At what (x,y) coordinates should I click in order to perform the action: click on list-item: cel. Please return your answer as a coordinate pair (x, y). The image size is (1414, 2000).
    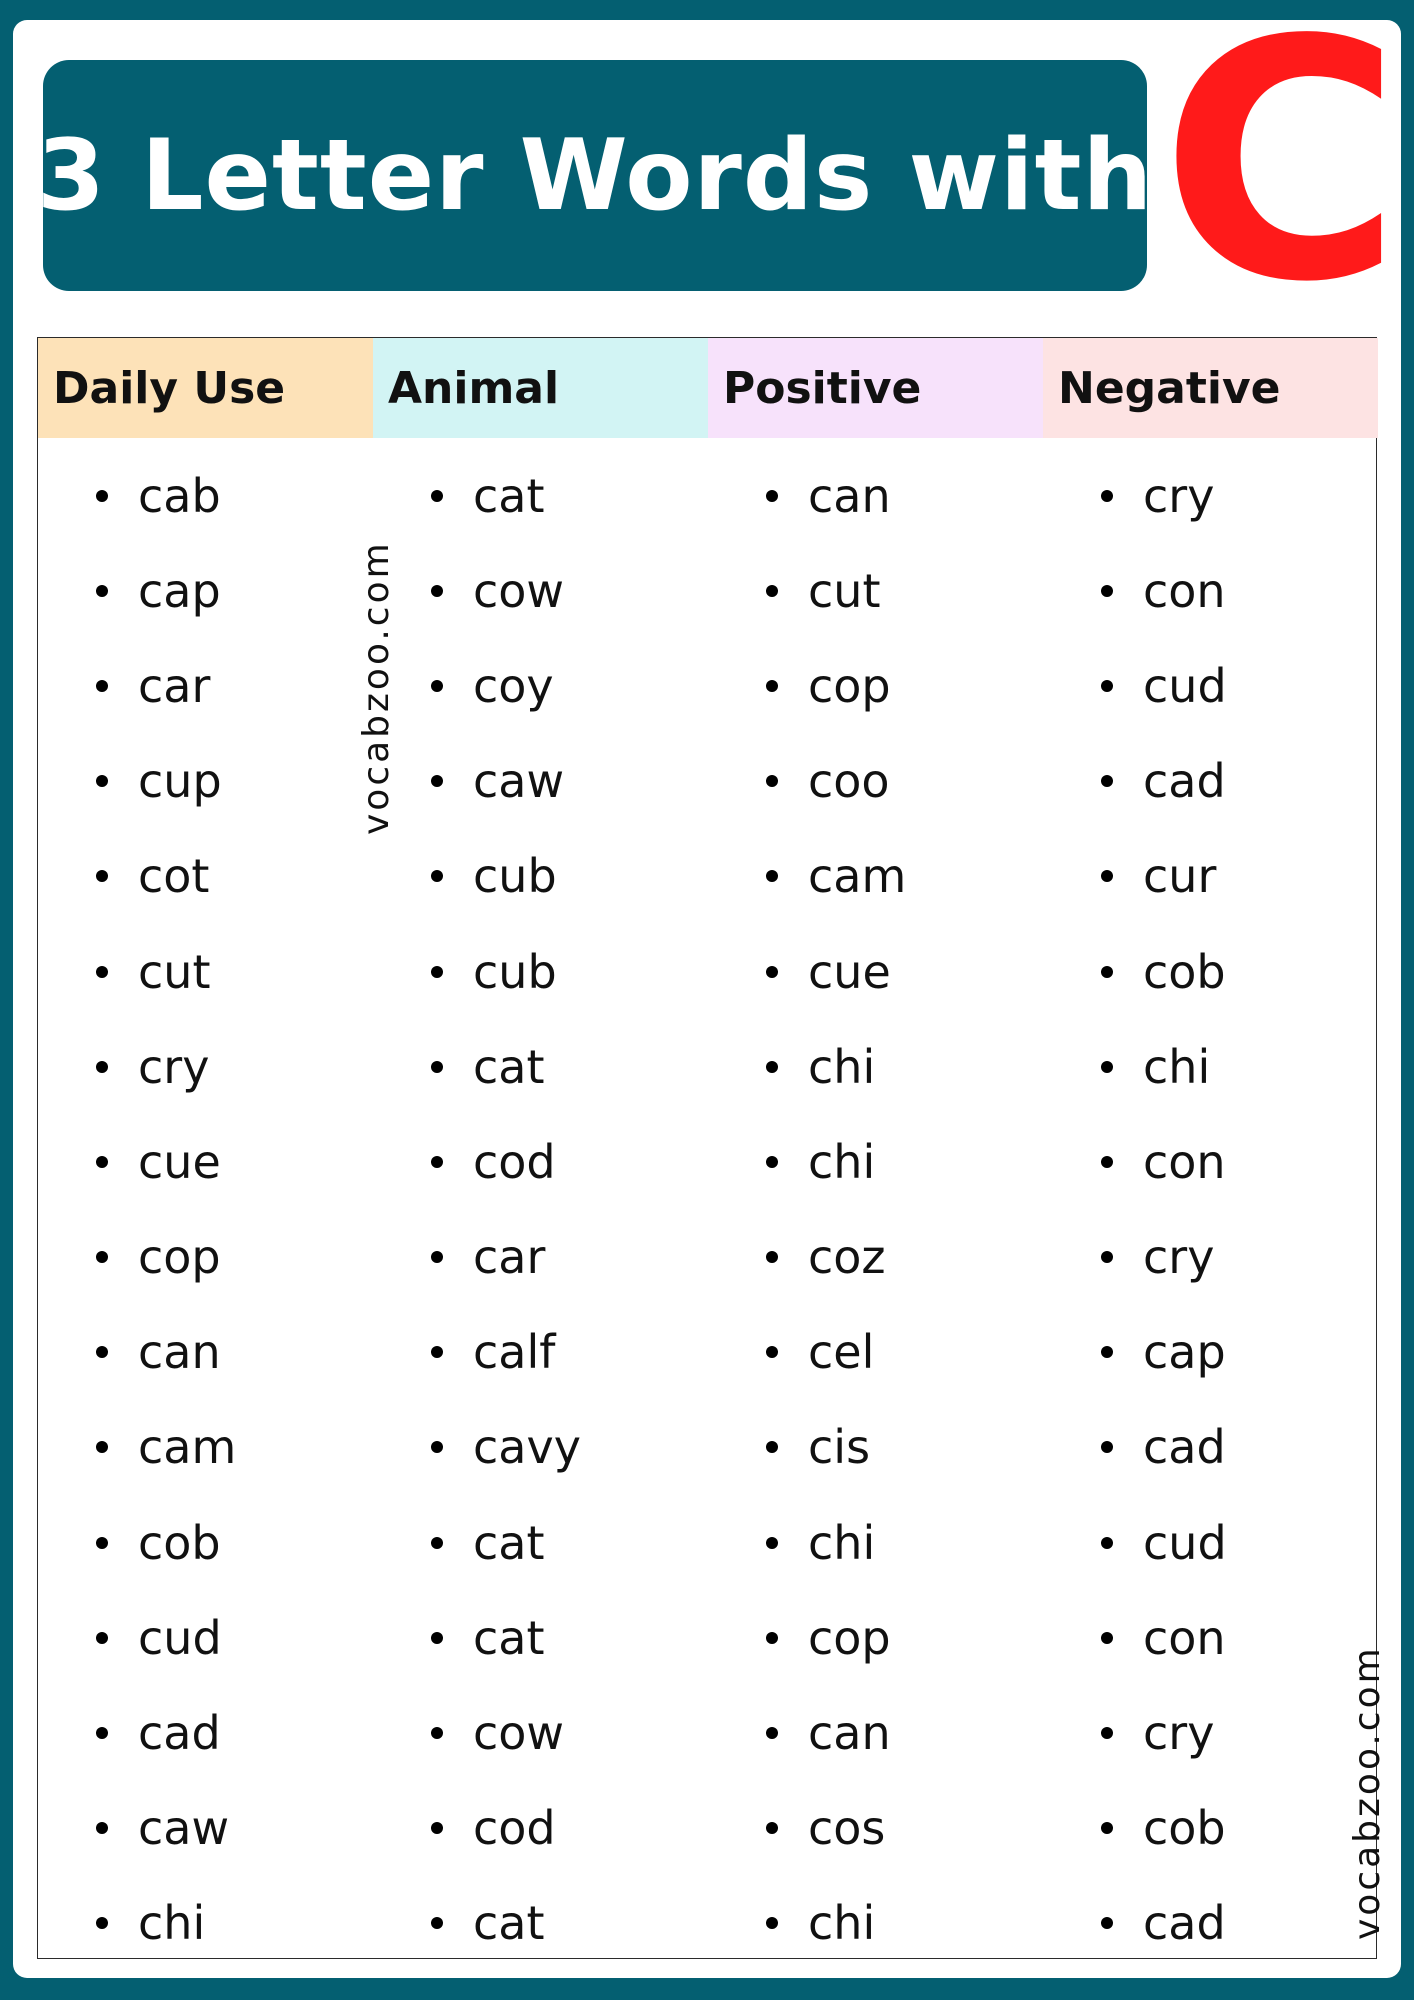
    Looking at the image, I should click on (875, 1352).